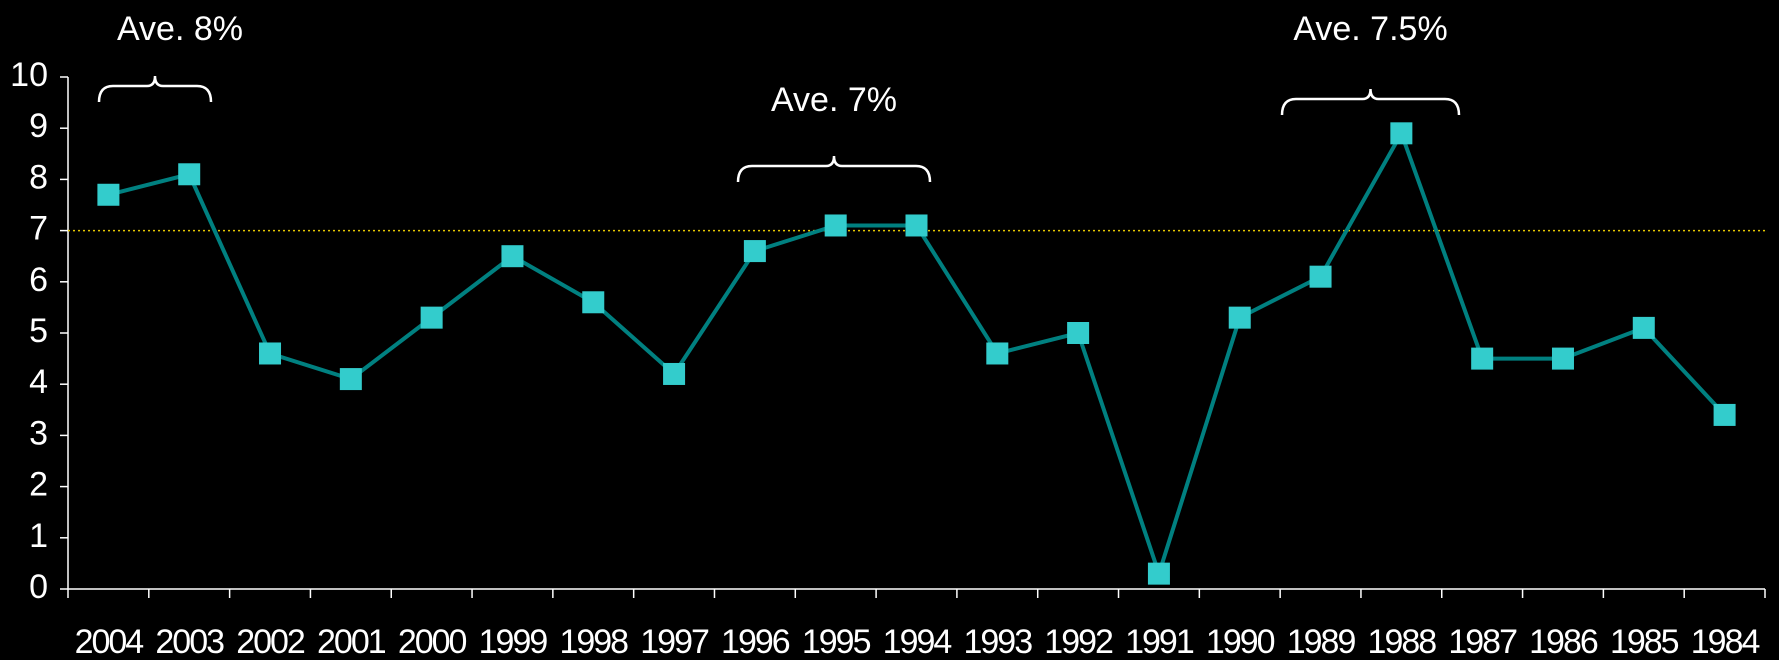  I want to click on x-tick-label: 2004, so click(109, 641).